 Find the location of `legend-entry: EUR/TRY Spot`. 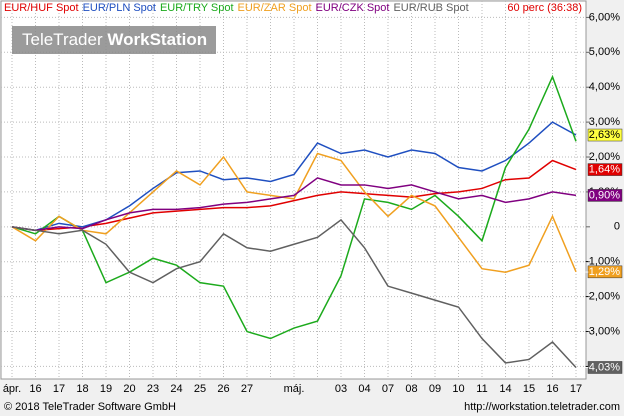

legend-entry: EUR/TRY Spot is located at coordinates (197, 8).